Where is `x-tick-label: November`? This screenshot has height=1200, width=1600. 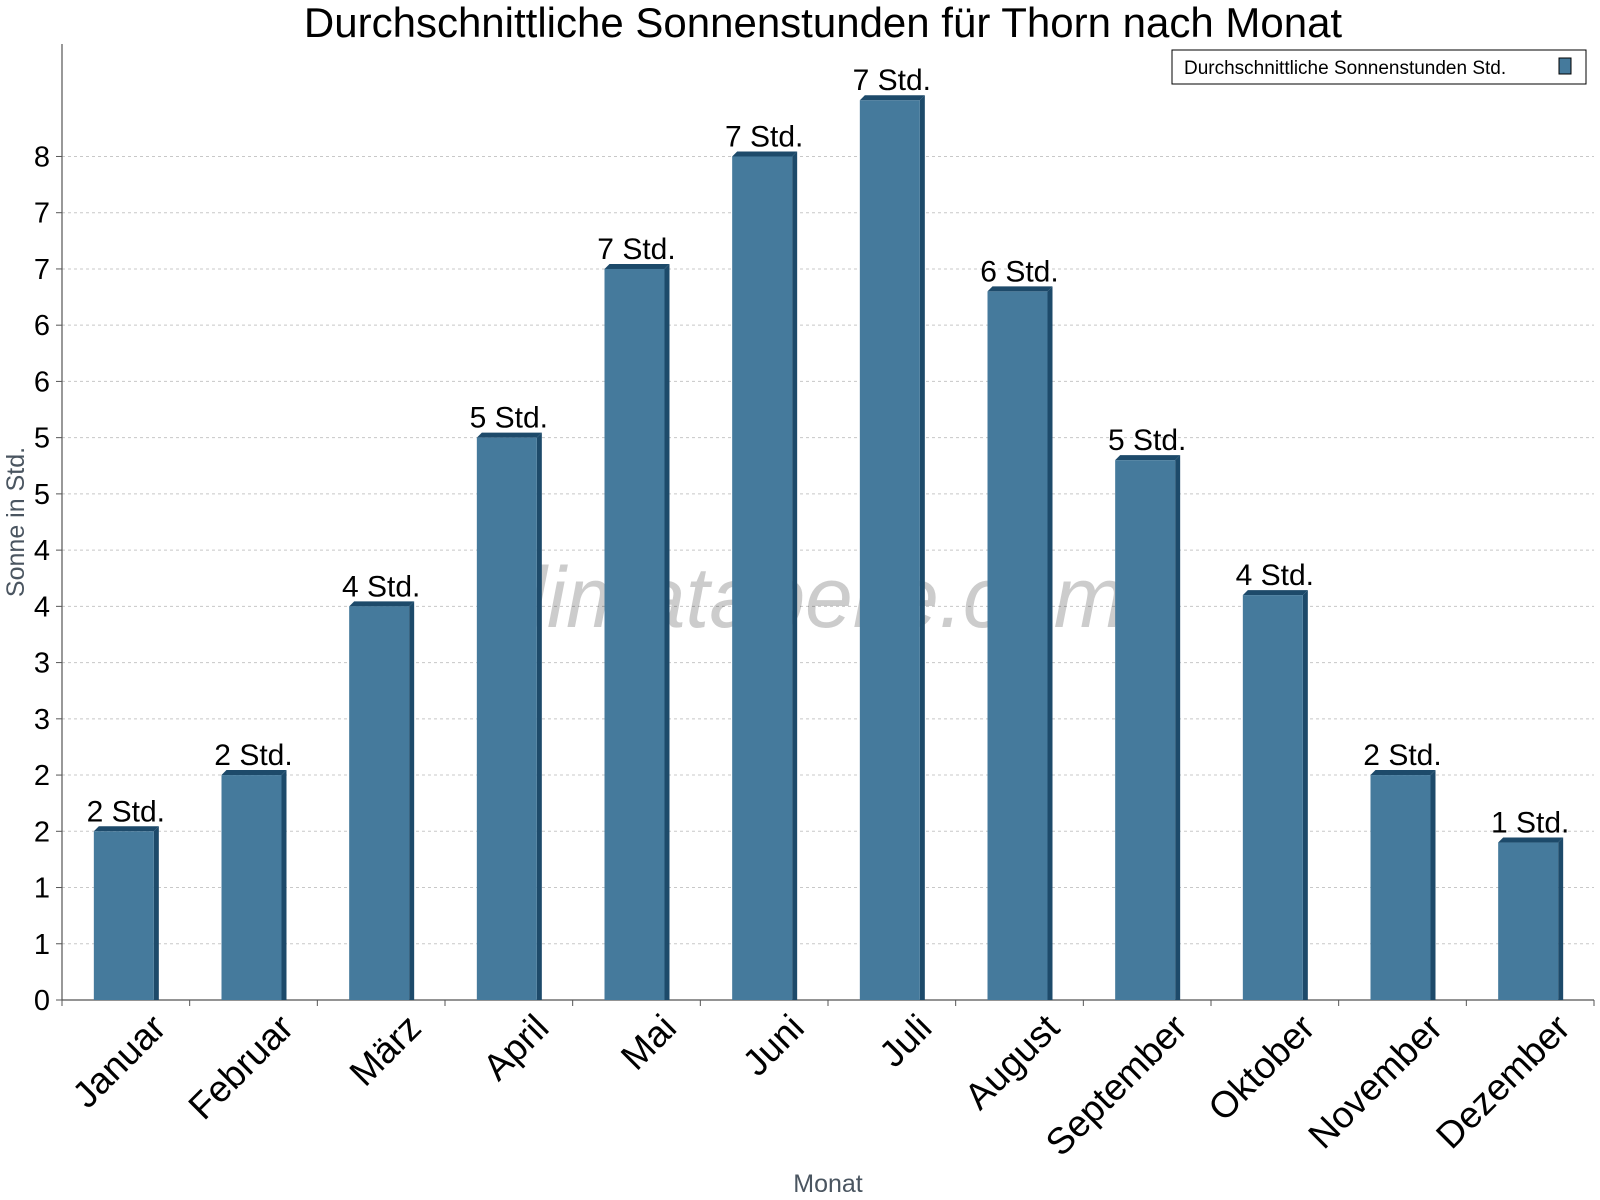 x-tick-label: November is located at coordinates (1375, 1082).